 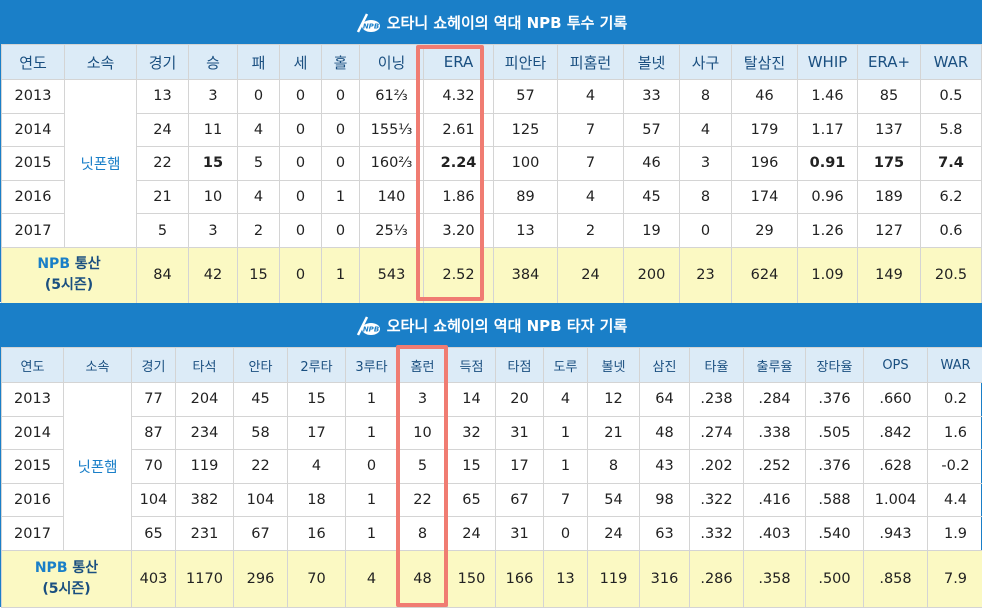 I want to click on cell: 25⅓, so click(x=392, y=231).